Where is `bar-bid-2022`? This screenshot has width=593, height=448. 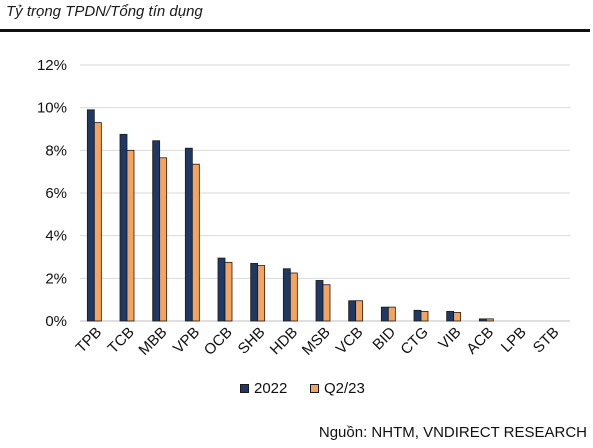 bar-bid-2022 is located at coordinates (384, 314).